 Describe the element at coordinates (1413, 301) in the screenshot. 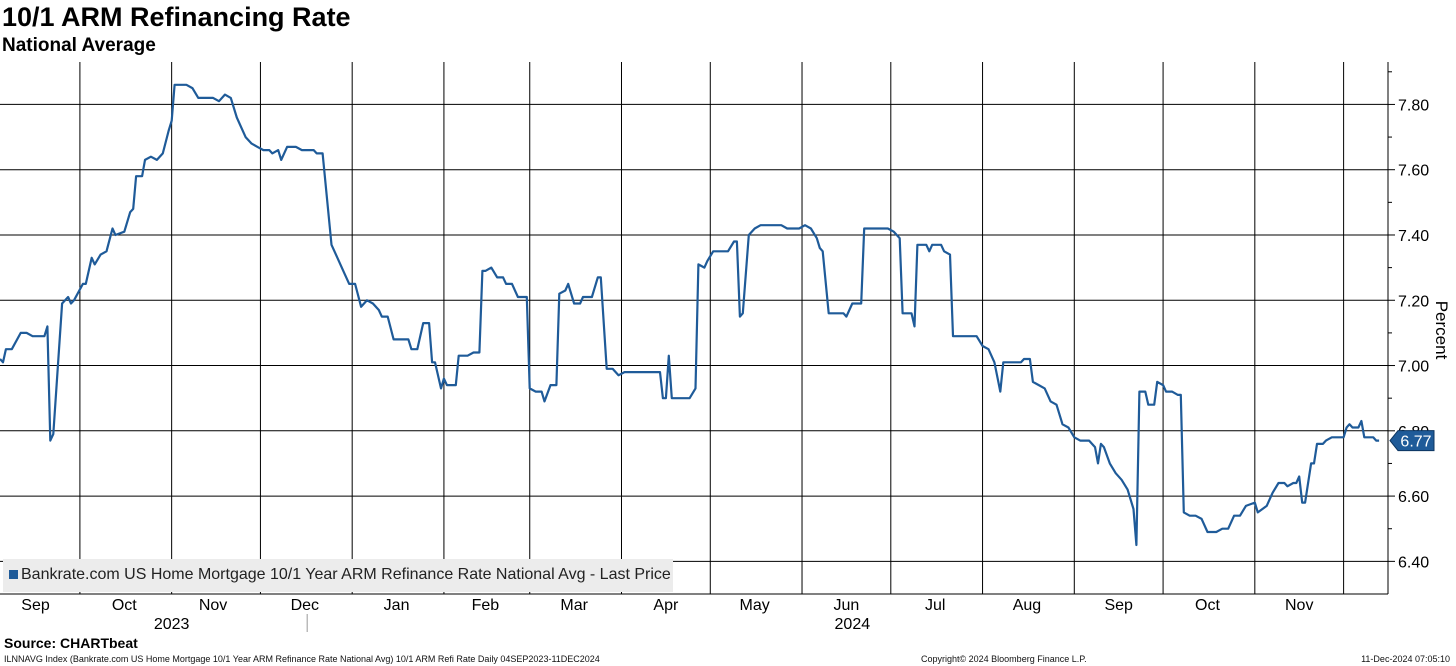

I see `y-tick-label: 7.20` at that location.